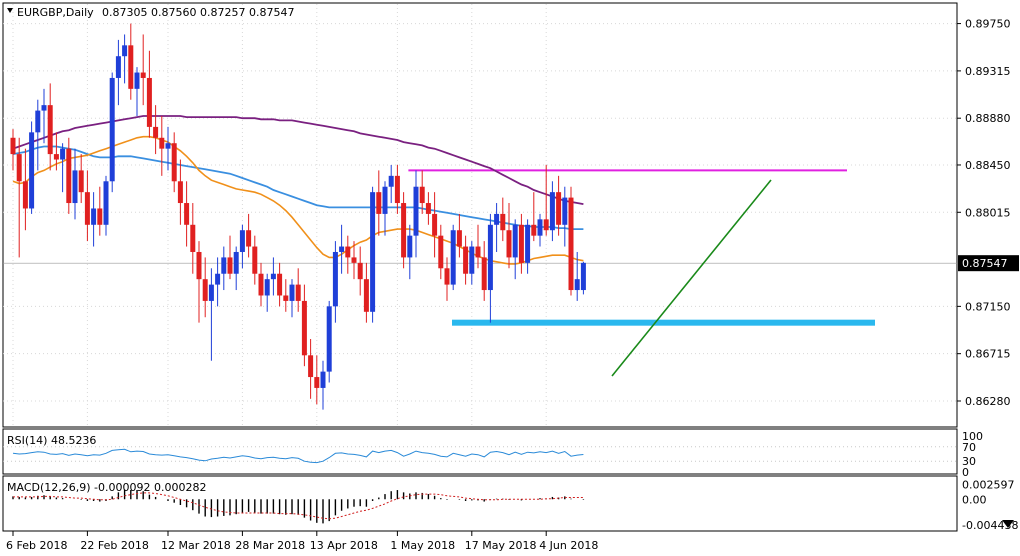 This screenshot has width=1020, height=556. Describe the element at coordinates (36, 545) in the screenshot. I see `date-tick-label: 6 Feb 2018` at that location.